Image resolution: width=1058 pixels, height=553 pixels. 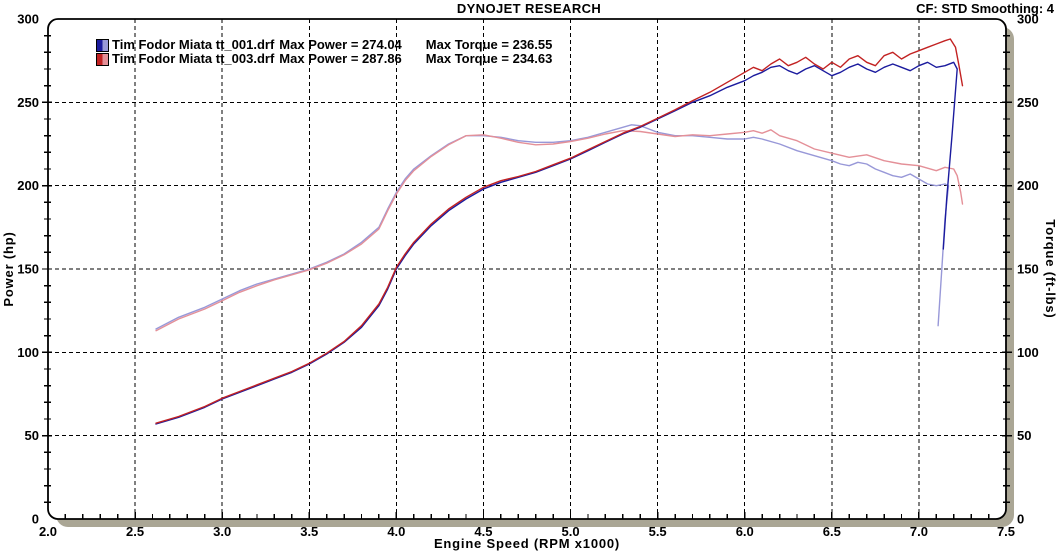 What do you see at coordinates (396, 531) in the screenshot?
I see `x-tick-label: 4.0` at bounding box center [396, 531].